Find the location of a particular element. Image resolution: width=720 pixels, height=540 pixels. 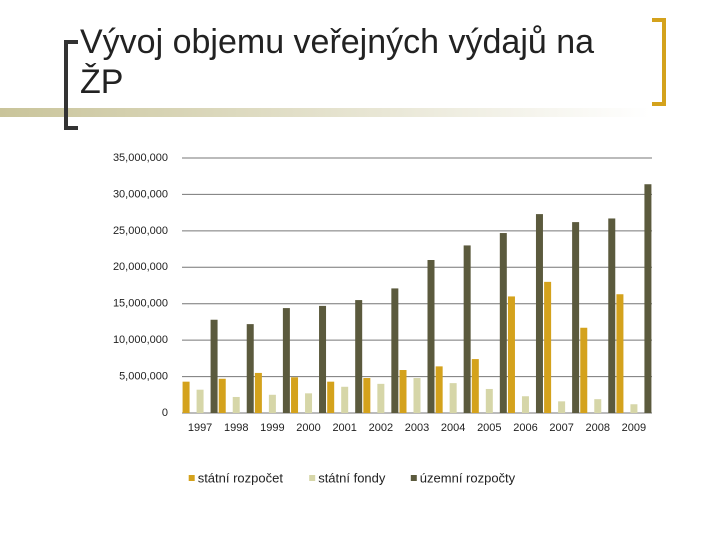

x-tick-label: 2001 is located at coordinates (344, 428).